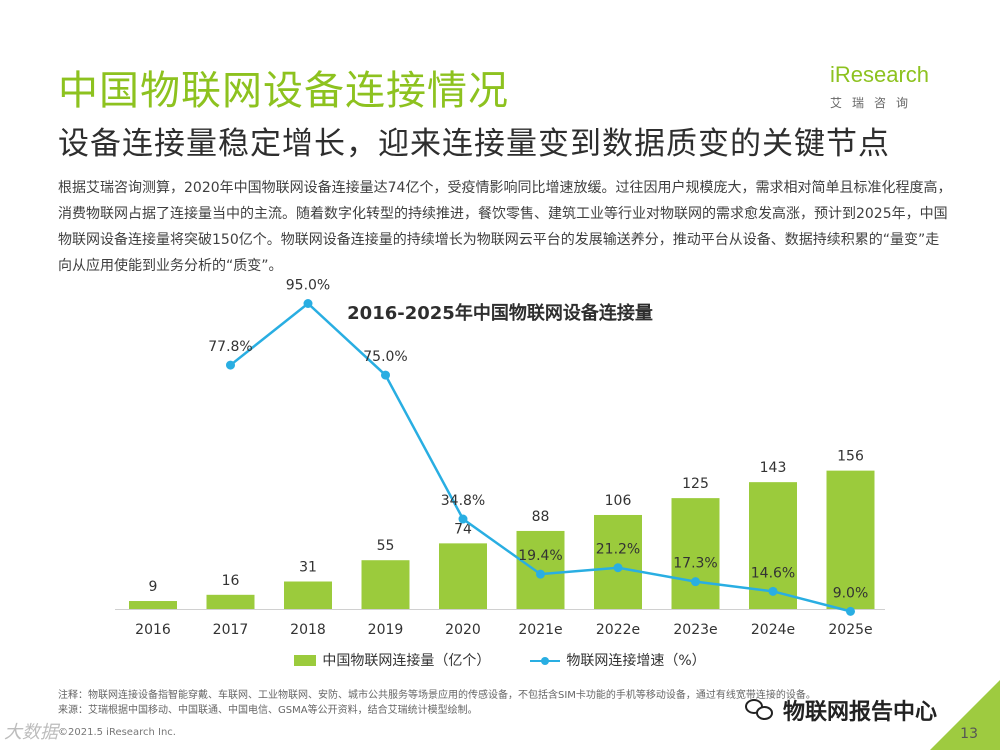 Image resolution: width=1000 pixels, height=750 pixels. I want to click on bar-label-2020: 74, so click(463, 529).